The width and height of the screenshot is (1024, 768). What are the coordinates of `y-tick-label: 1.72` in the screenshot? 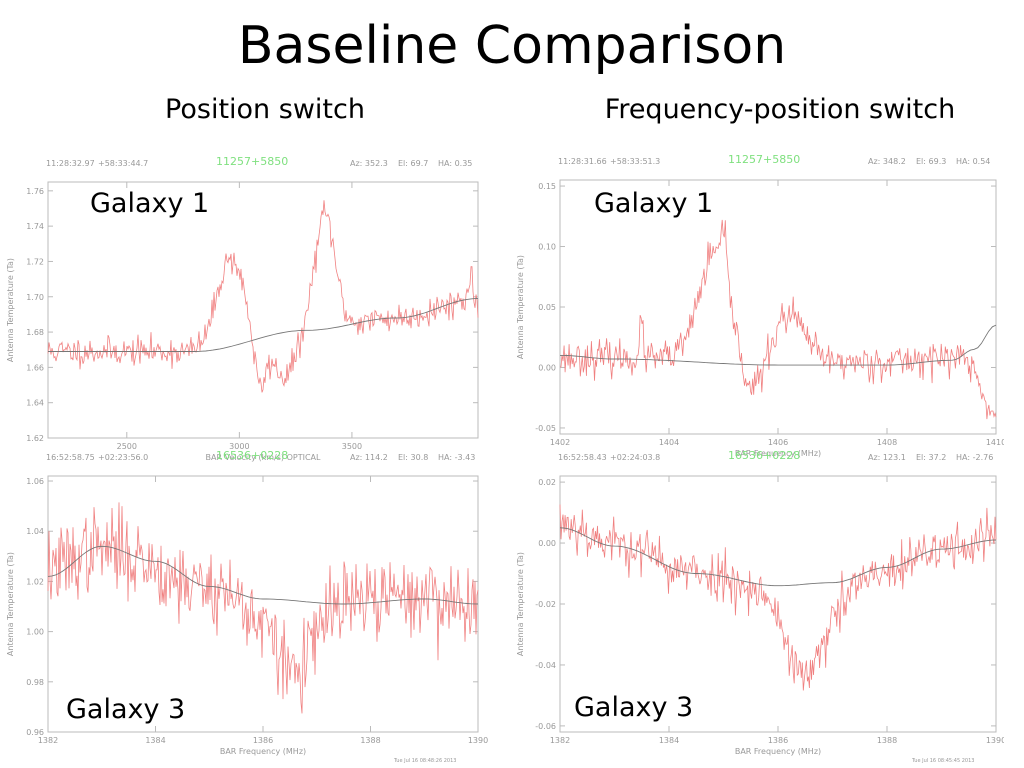 It's located at (35, 261).